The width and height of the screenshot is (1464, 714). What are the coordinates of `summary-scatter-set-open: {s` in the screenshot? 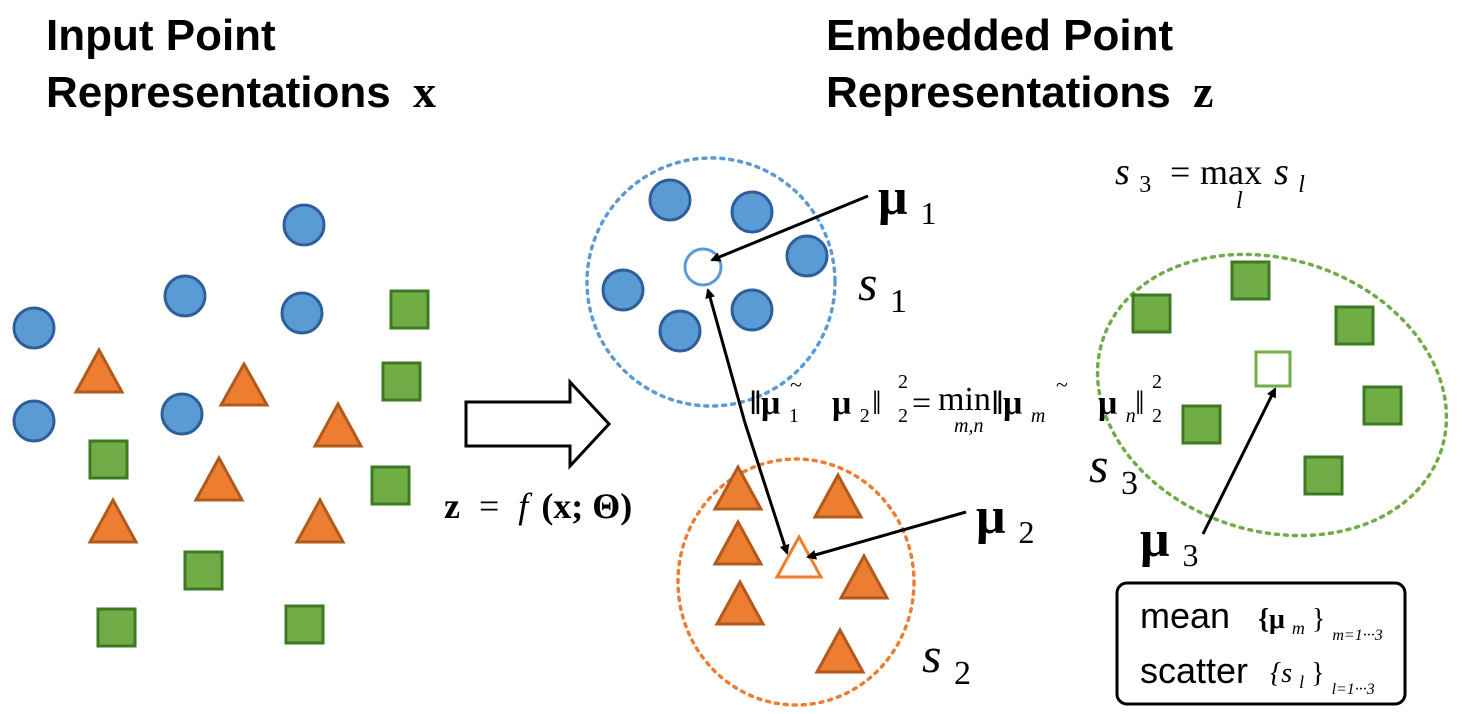 It's located at (1281, 673).